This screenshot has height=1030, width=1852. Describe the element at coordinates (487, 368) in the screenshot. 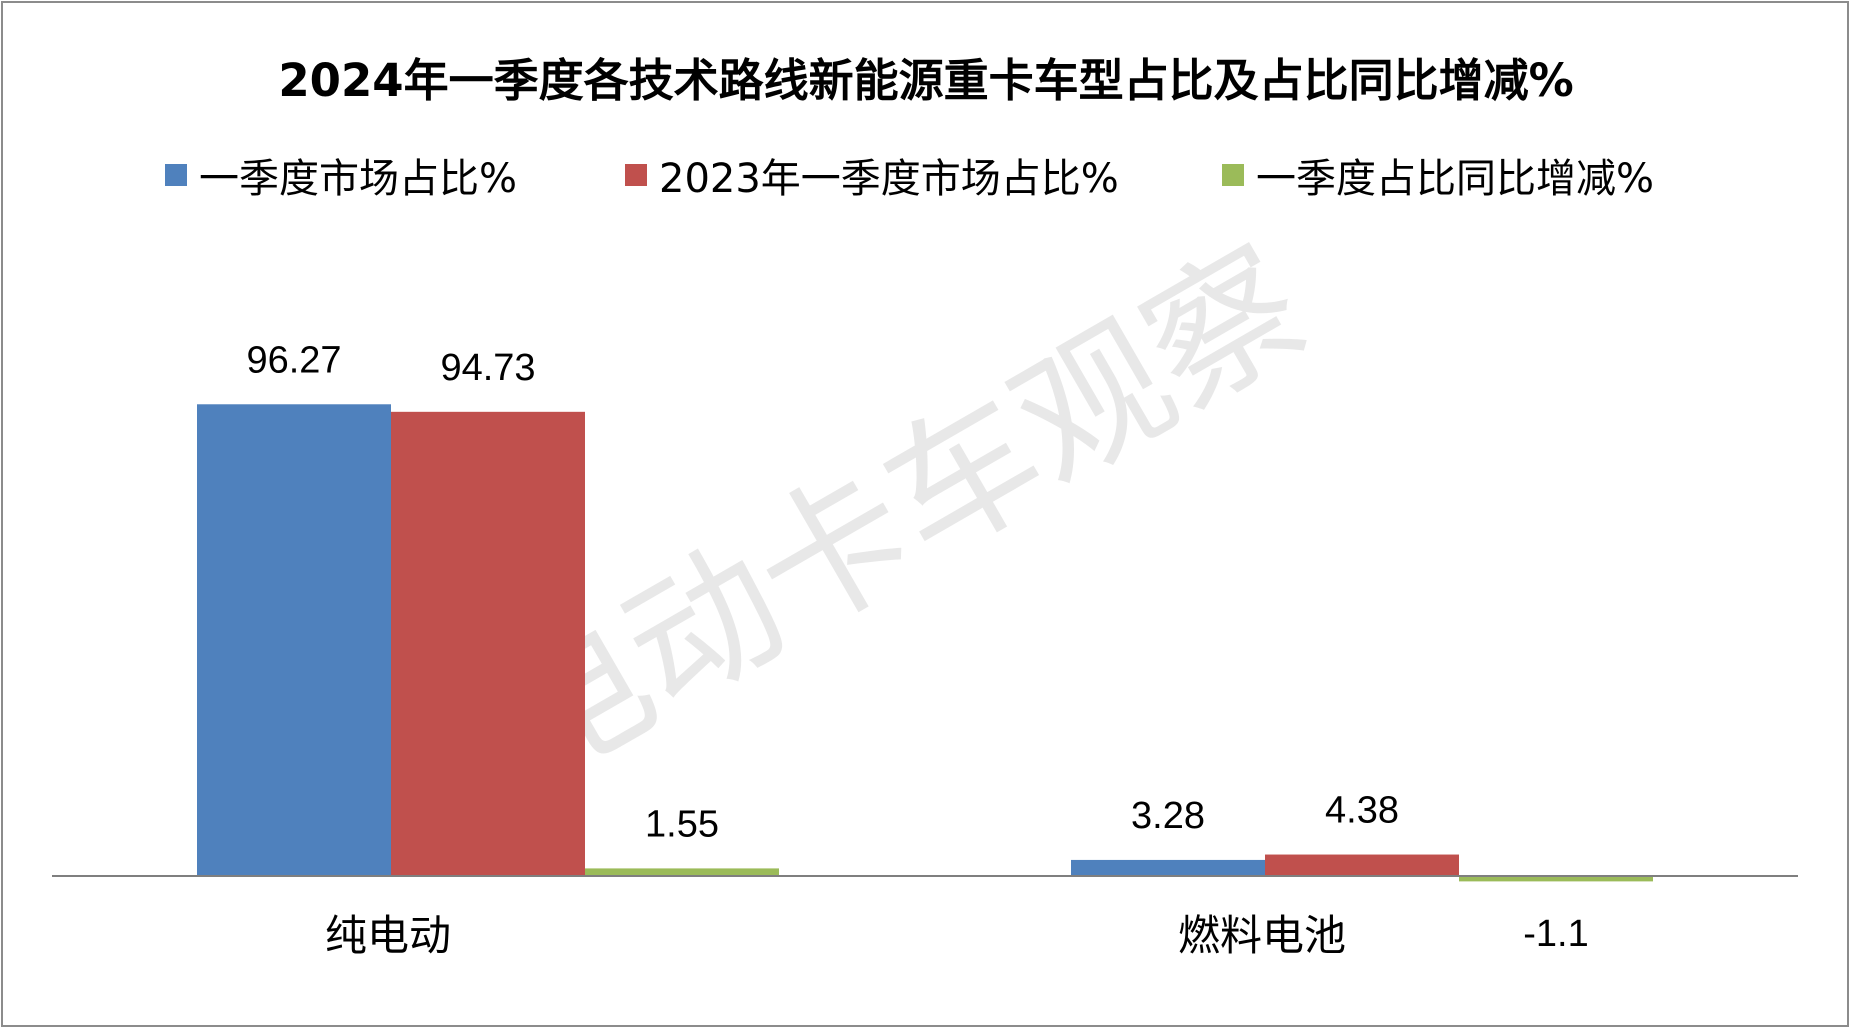

I see `data-label-series-2-bev: 94.73` at that location.